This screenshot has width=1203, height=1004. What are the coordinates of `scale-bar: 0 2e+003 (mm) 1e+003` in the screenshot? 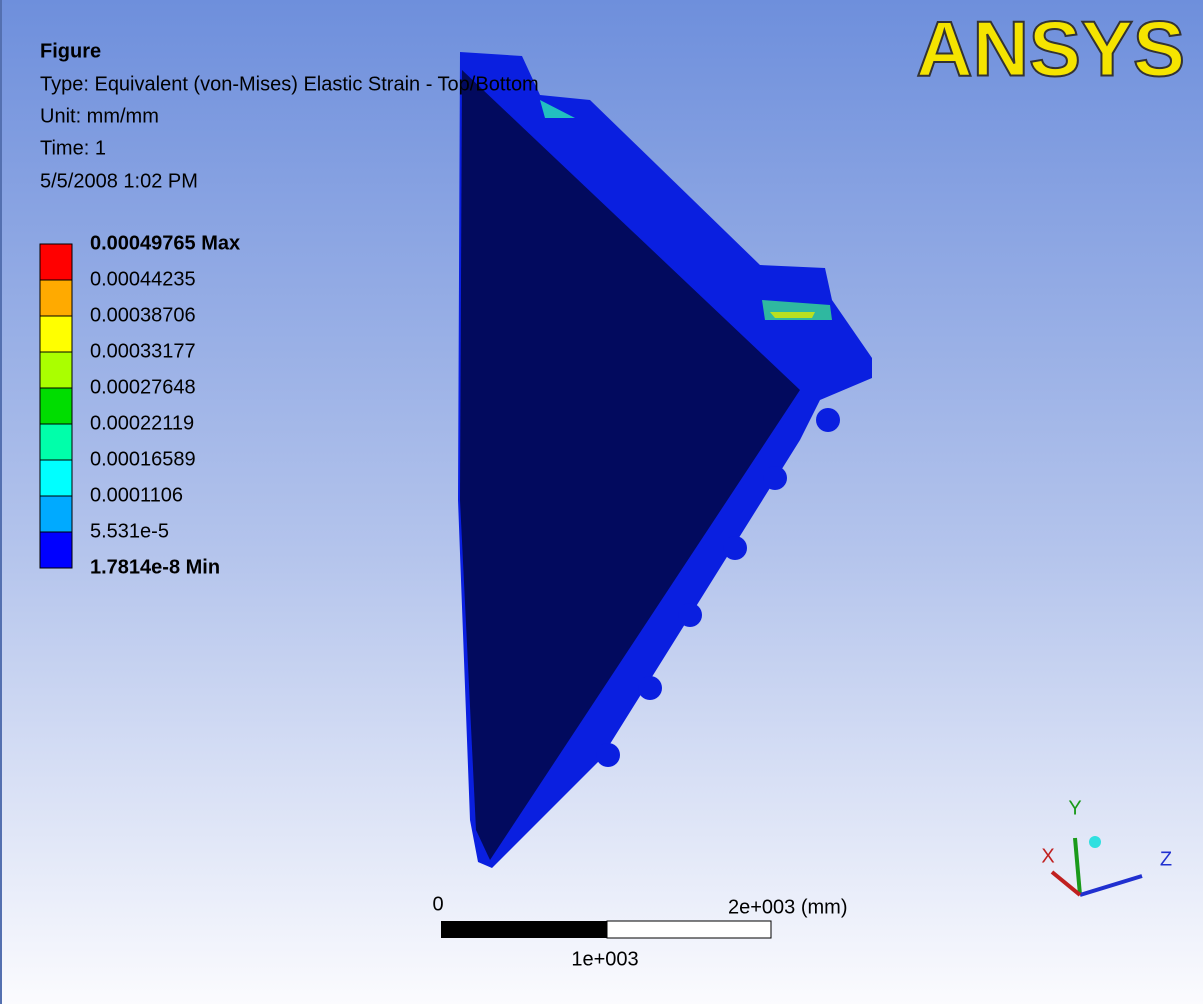 It's located at (639, 931).